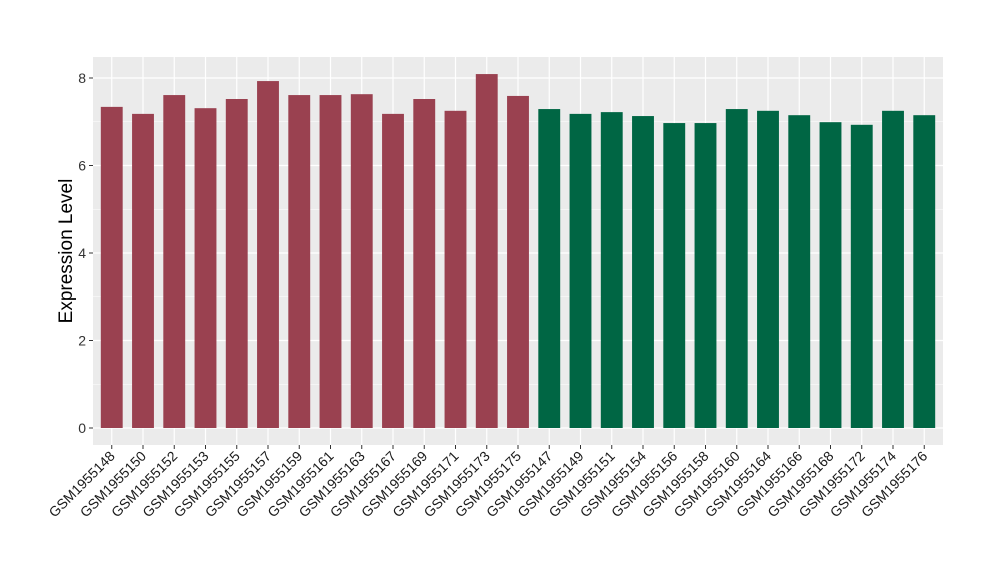 The width and height of the screenshot is (1000, 585). What do you see at coordinates (643, 272) in the screenshot?
I see `bar-GSM1955154` at bounding box center [643, 272].